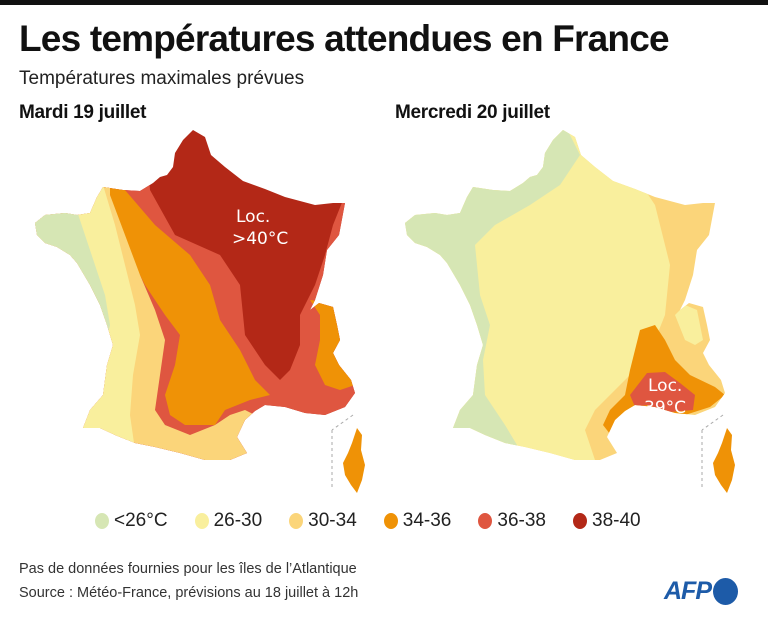 This screenshot has height=620, width=768. I want to click on legend-item: 34-36, so click(418, 521).